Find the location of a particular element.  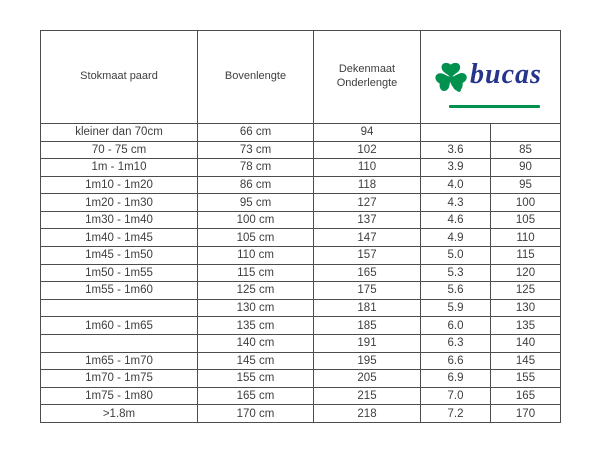

table-cell: 118 is located at coordinates (367, 185).